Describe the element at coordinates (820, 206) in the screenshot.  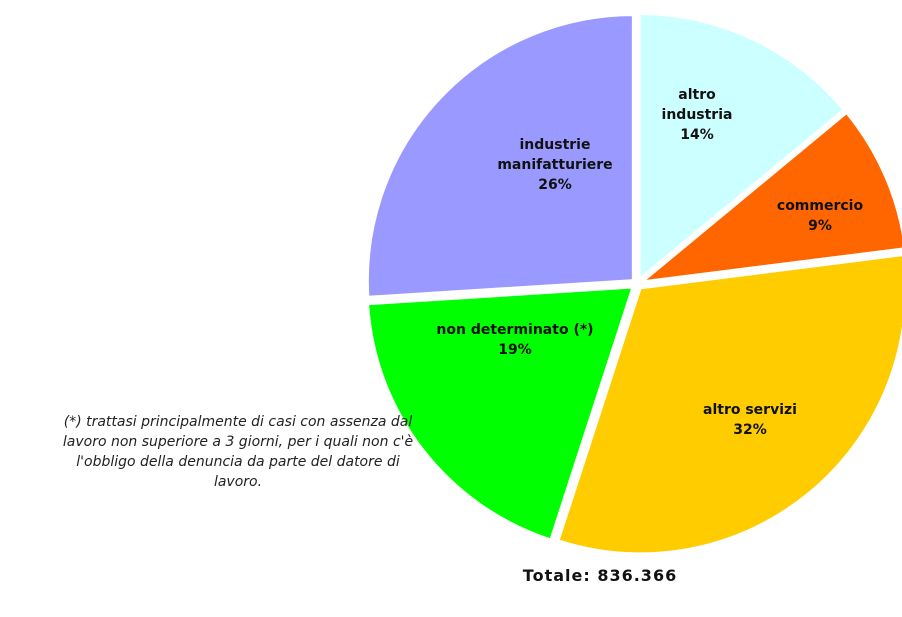
I see `slice-name: commercio` at that location.